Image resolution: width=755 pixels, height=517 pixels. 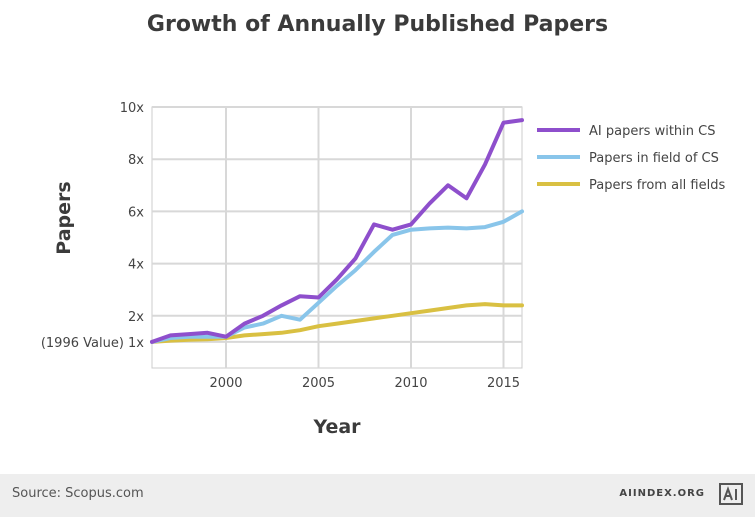 I want to click on x-axis-label: Year, so click(x=337, y=427).